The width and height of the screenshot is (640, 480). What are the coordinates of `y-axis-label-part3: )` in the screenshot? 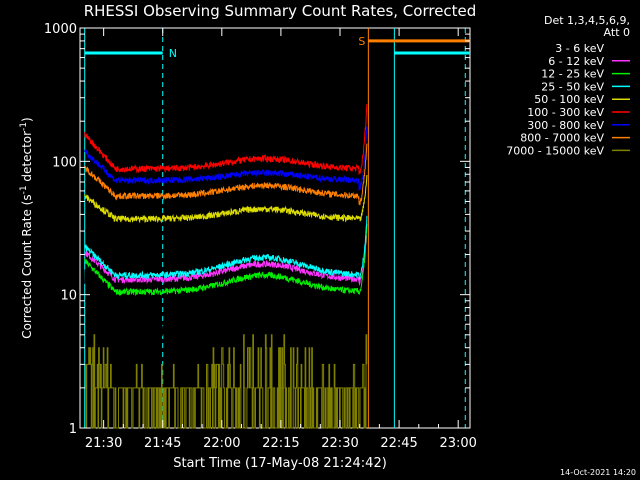 It's located at (27, 119).